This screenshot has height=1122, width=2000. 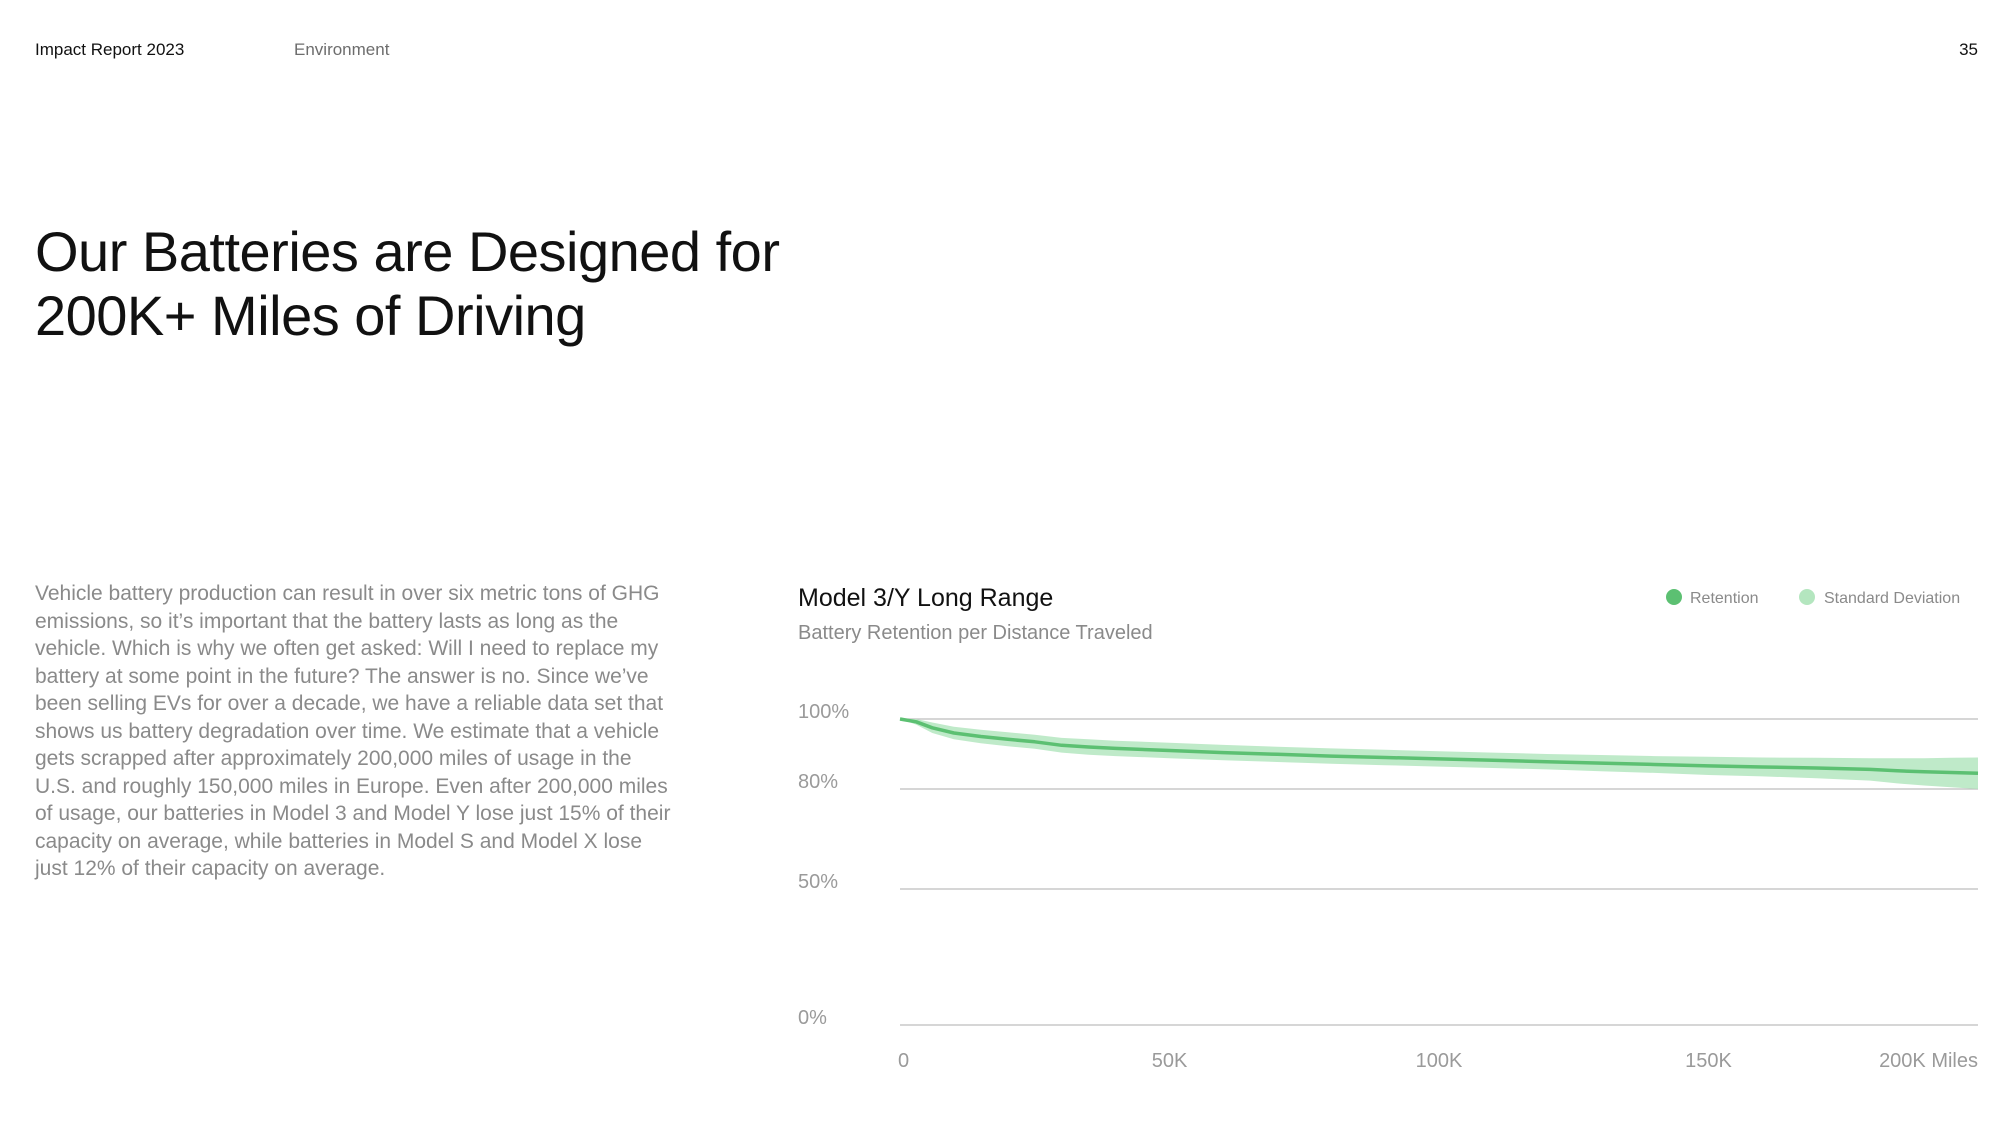 I want to click on x-tick-label: 100K, so click(x=1439, y=1061).